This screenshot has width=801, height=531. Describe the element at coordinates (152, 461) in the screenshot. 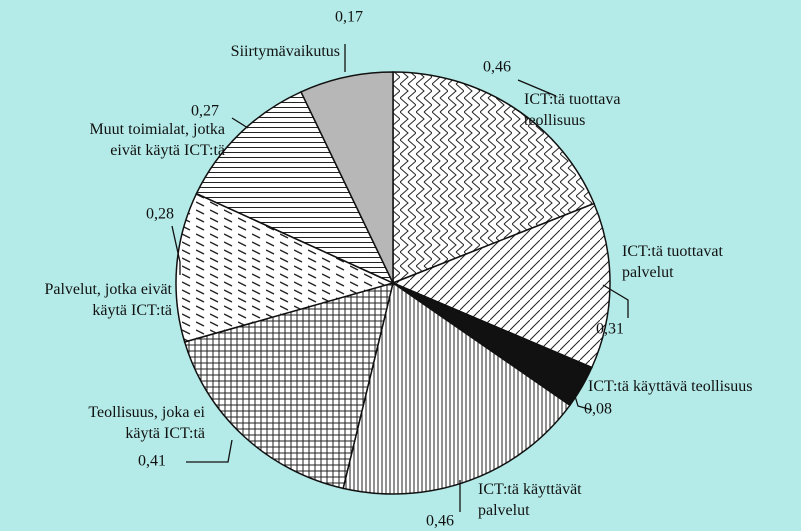

I see `value-label: 0,41` at that location.